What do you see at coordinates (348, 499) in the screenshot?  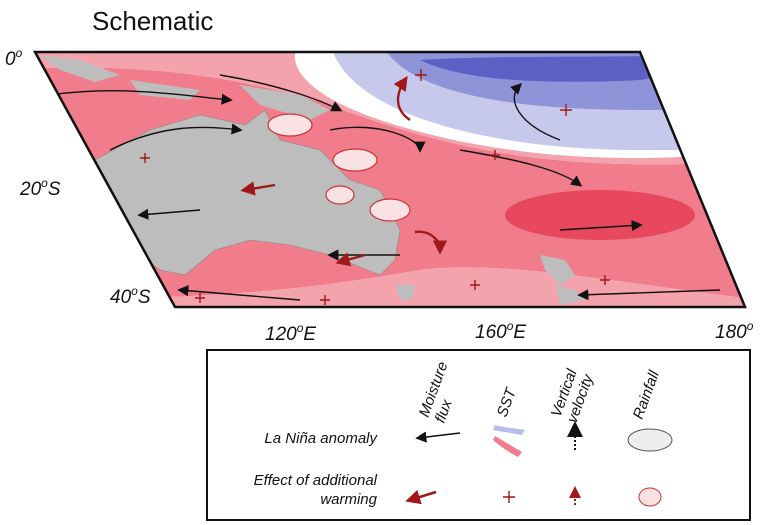 I see `text-part: warming` at bounding box center [348, 499].